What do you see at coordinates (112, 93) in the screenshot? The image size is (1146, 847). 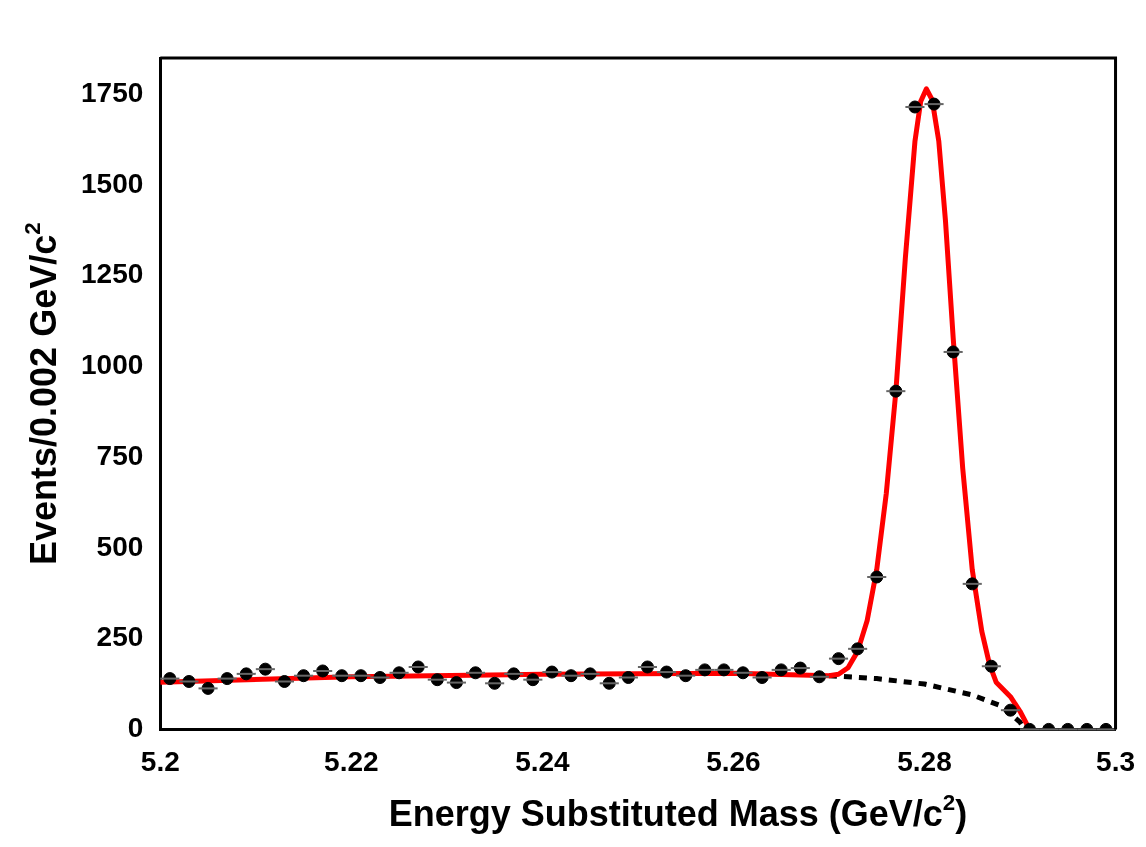 I see `y-tick-label: 1750` at bounding box center [112, 93].